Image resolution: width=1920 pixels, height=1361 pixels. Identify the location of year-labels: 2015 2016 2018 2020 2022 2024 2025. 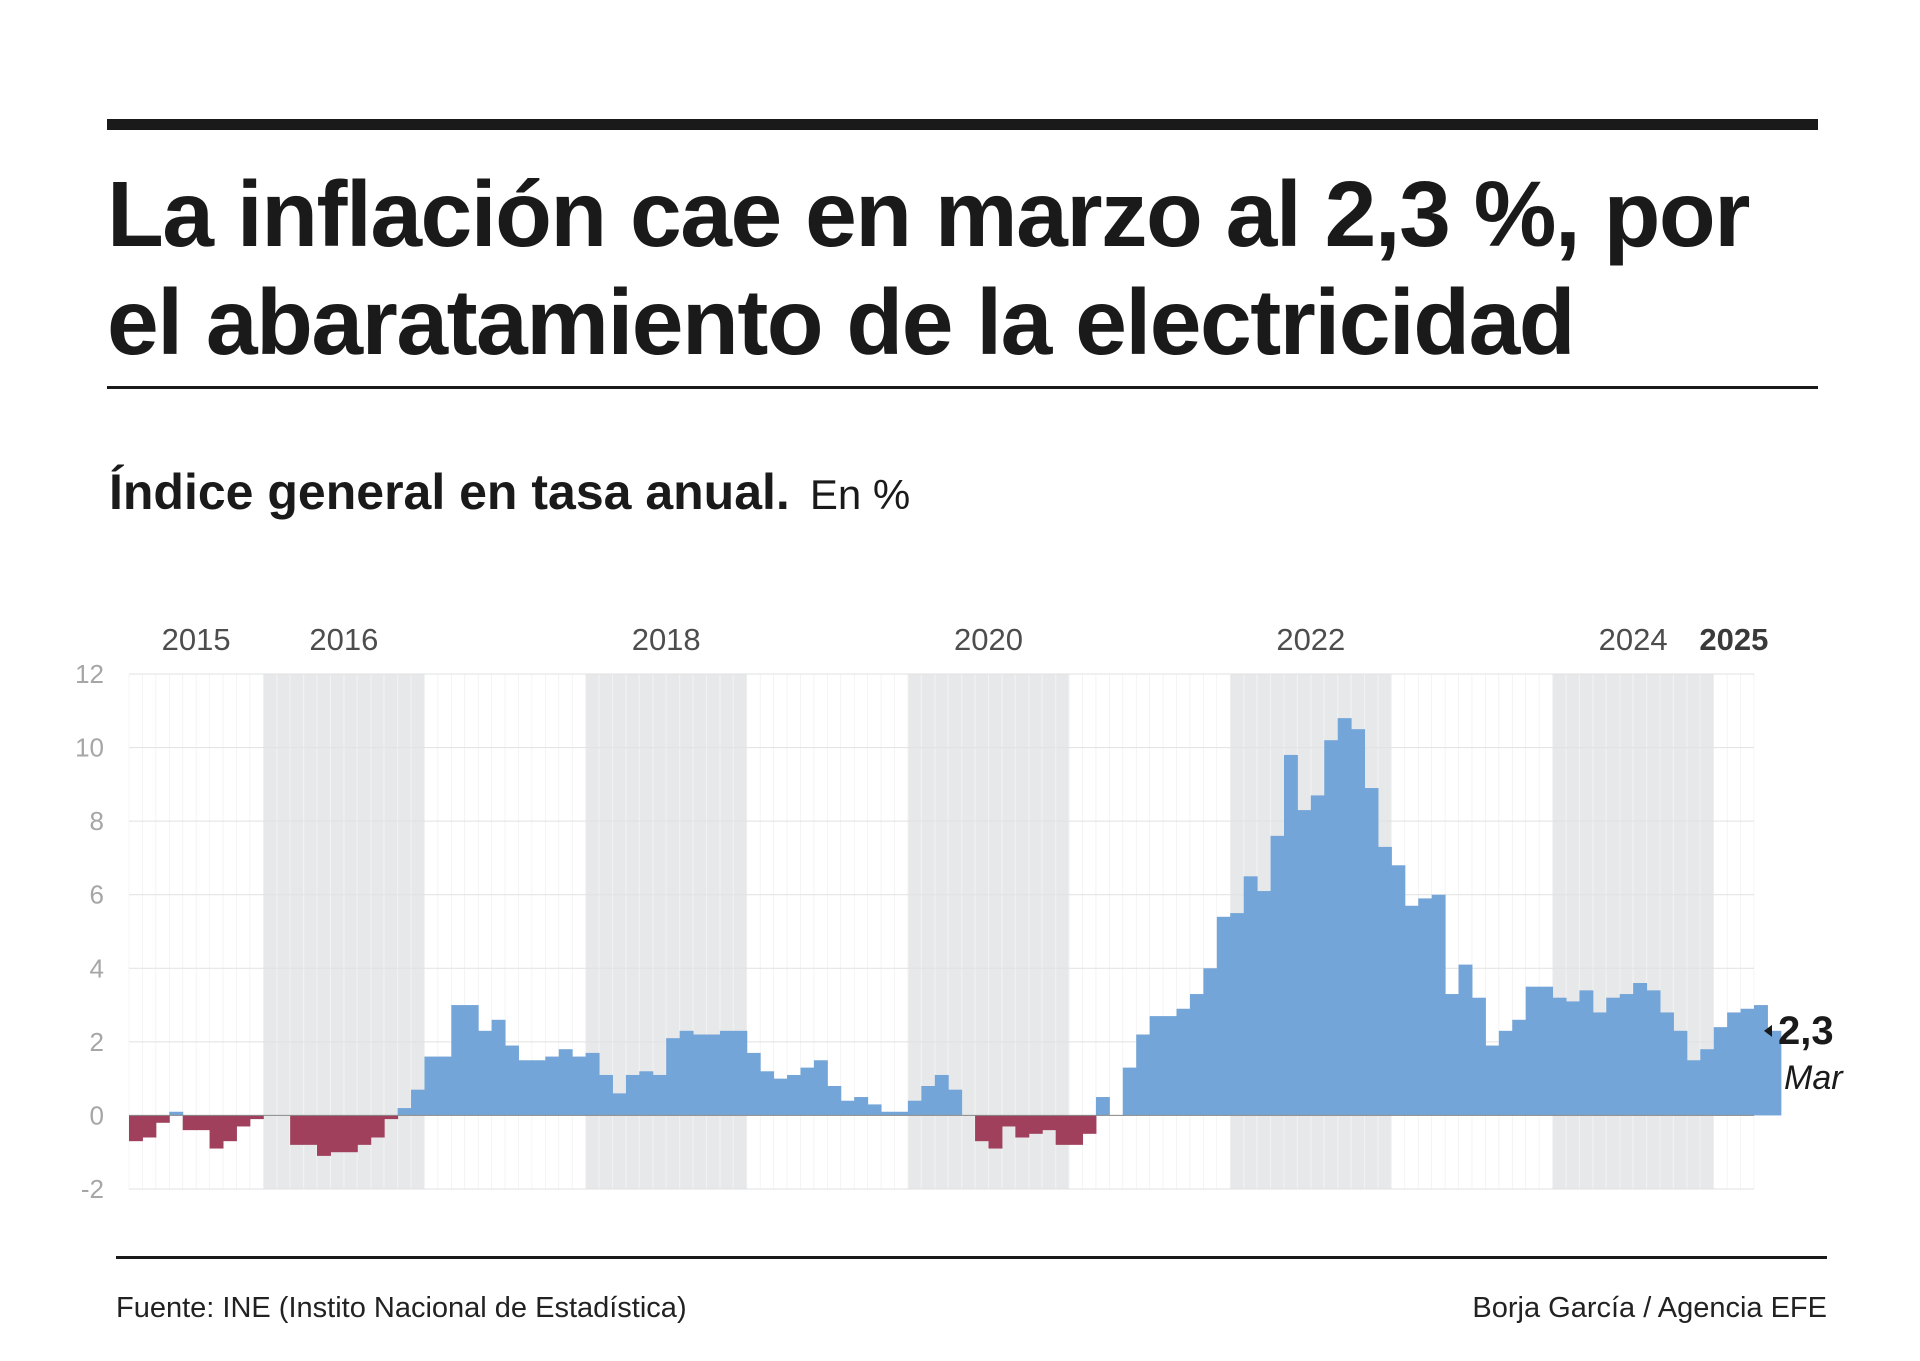
(965, 639).